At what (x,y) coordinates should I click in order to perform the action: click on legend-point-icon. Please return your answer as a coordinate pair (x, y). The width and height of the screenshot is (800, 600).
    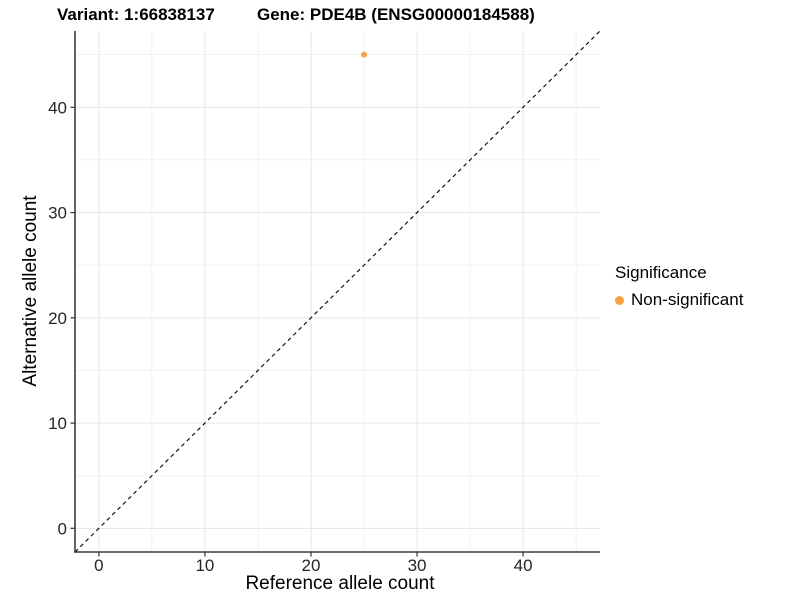
    Looking at the image, I should click on (619, 300).